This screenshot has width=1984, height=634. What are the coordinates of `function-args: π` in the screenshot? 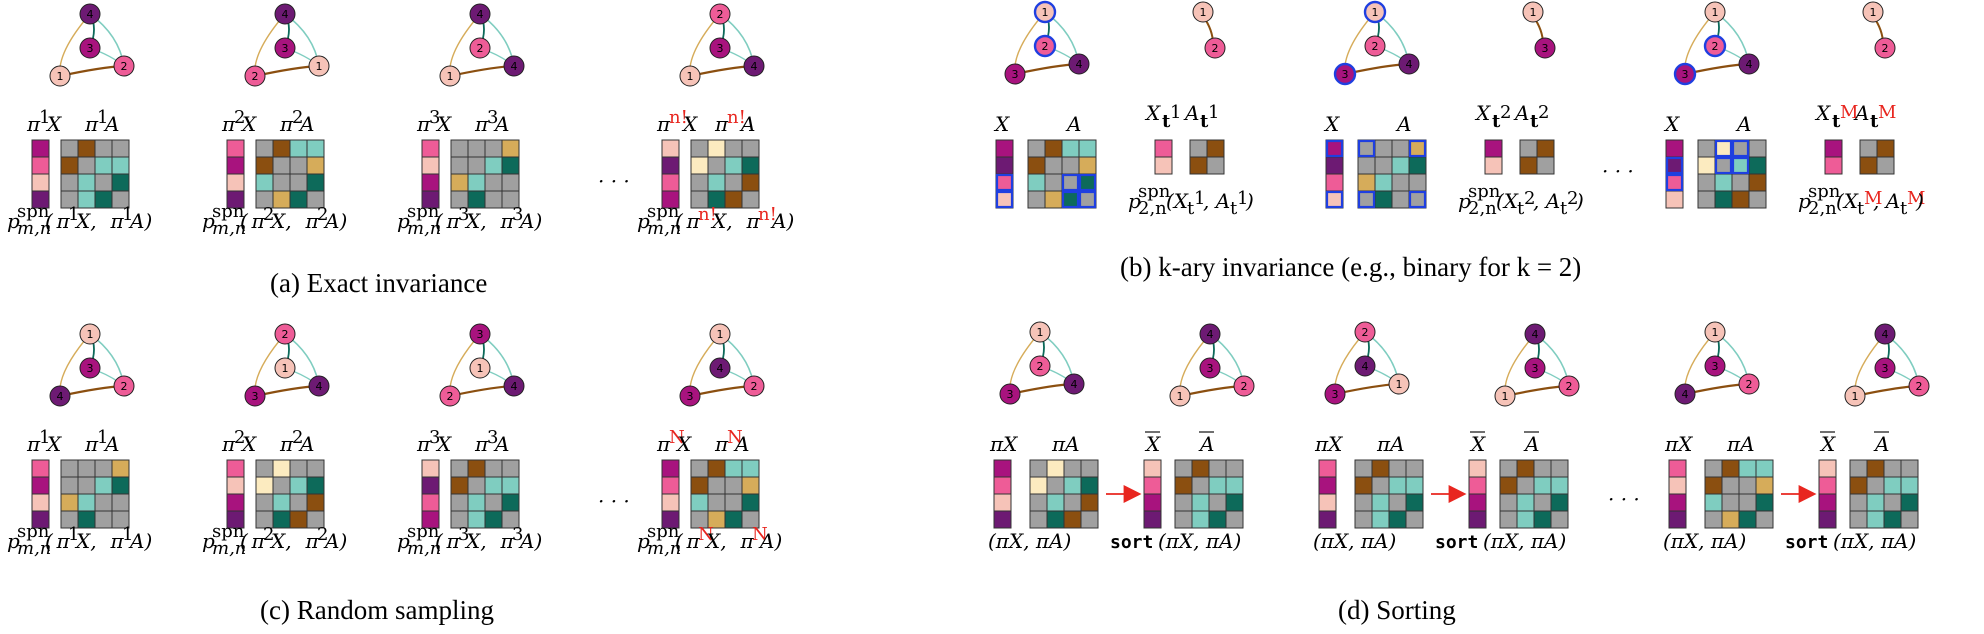 It's located at (507, 221).